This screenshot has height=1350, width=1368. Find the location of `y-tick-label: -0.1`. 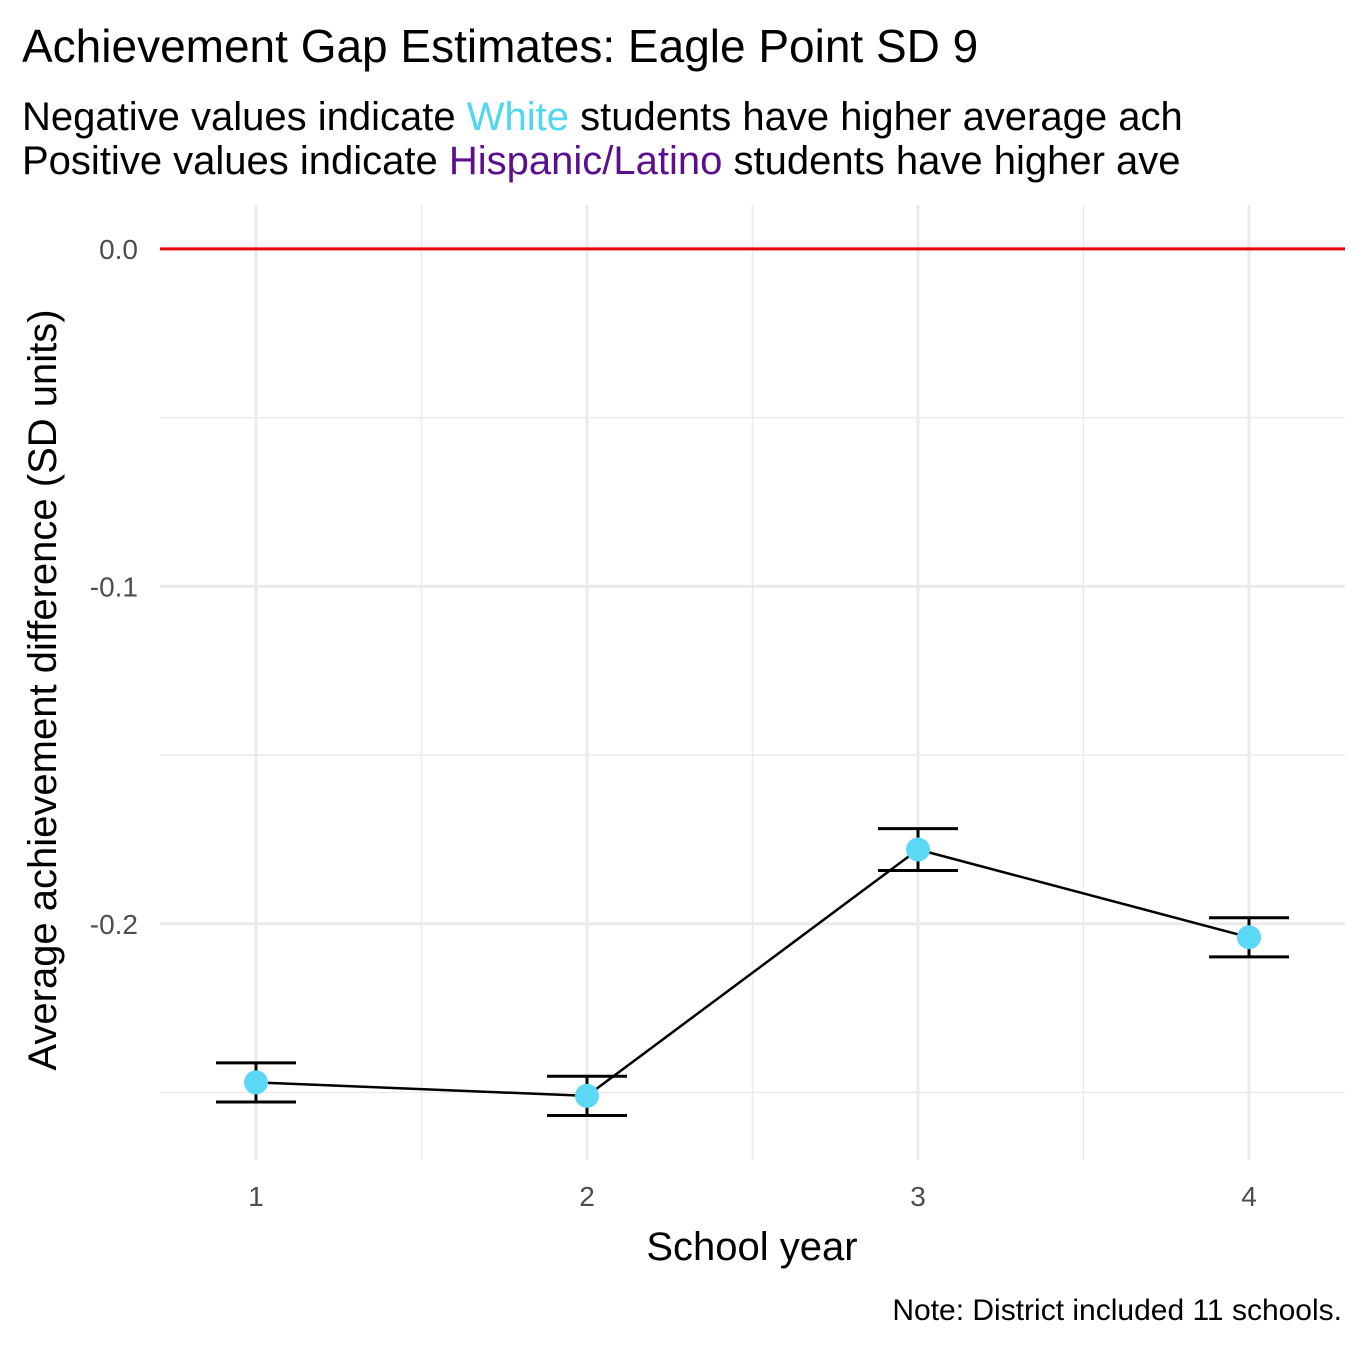

y-tick-label: -0.1 is located at coordinates (114, 586).